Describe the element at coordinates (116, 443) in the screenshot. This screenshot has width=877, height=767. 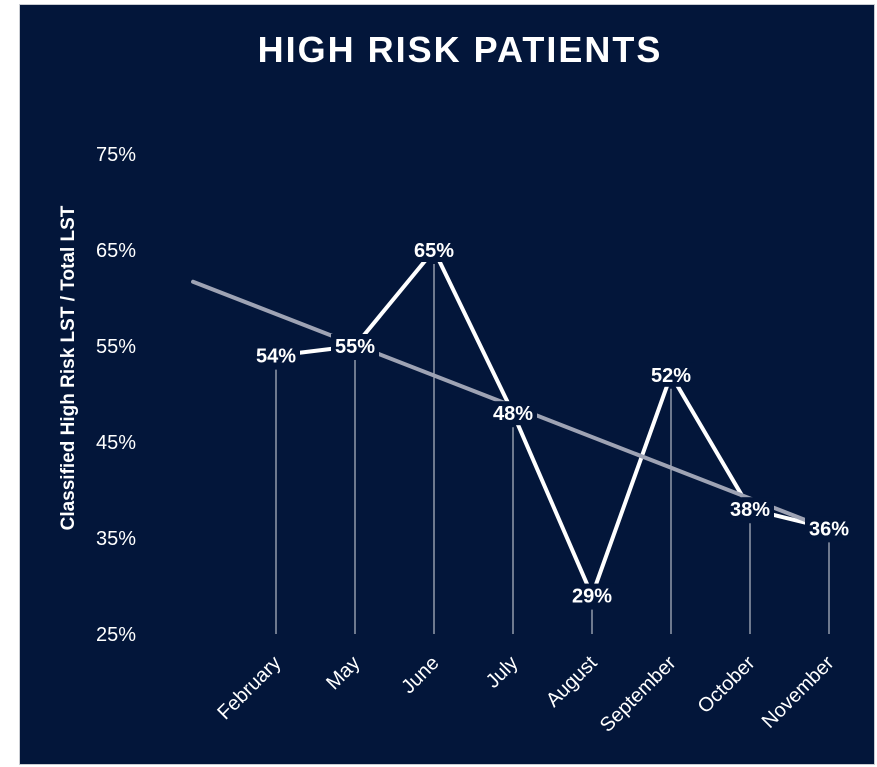
I see `y-tick-label: 45%` at that location.